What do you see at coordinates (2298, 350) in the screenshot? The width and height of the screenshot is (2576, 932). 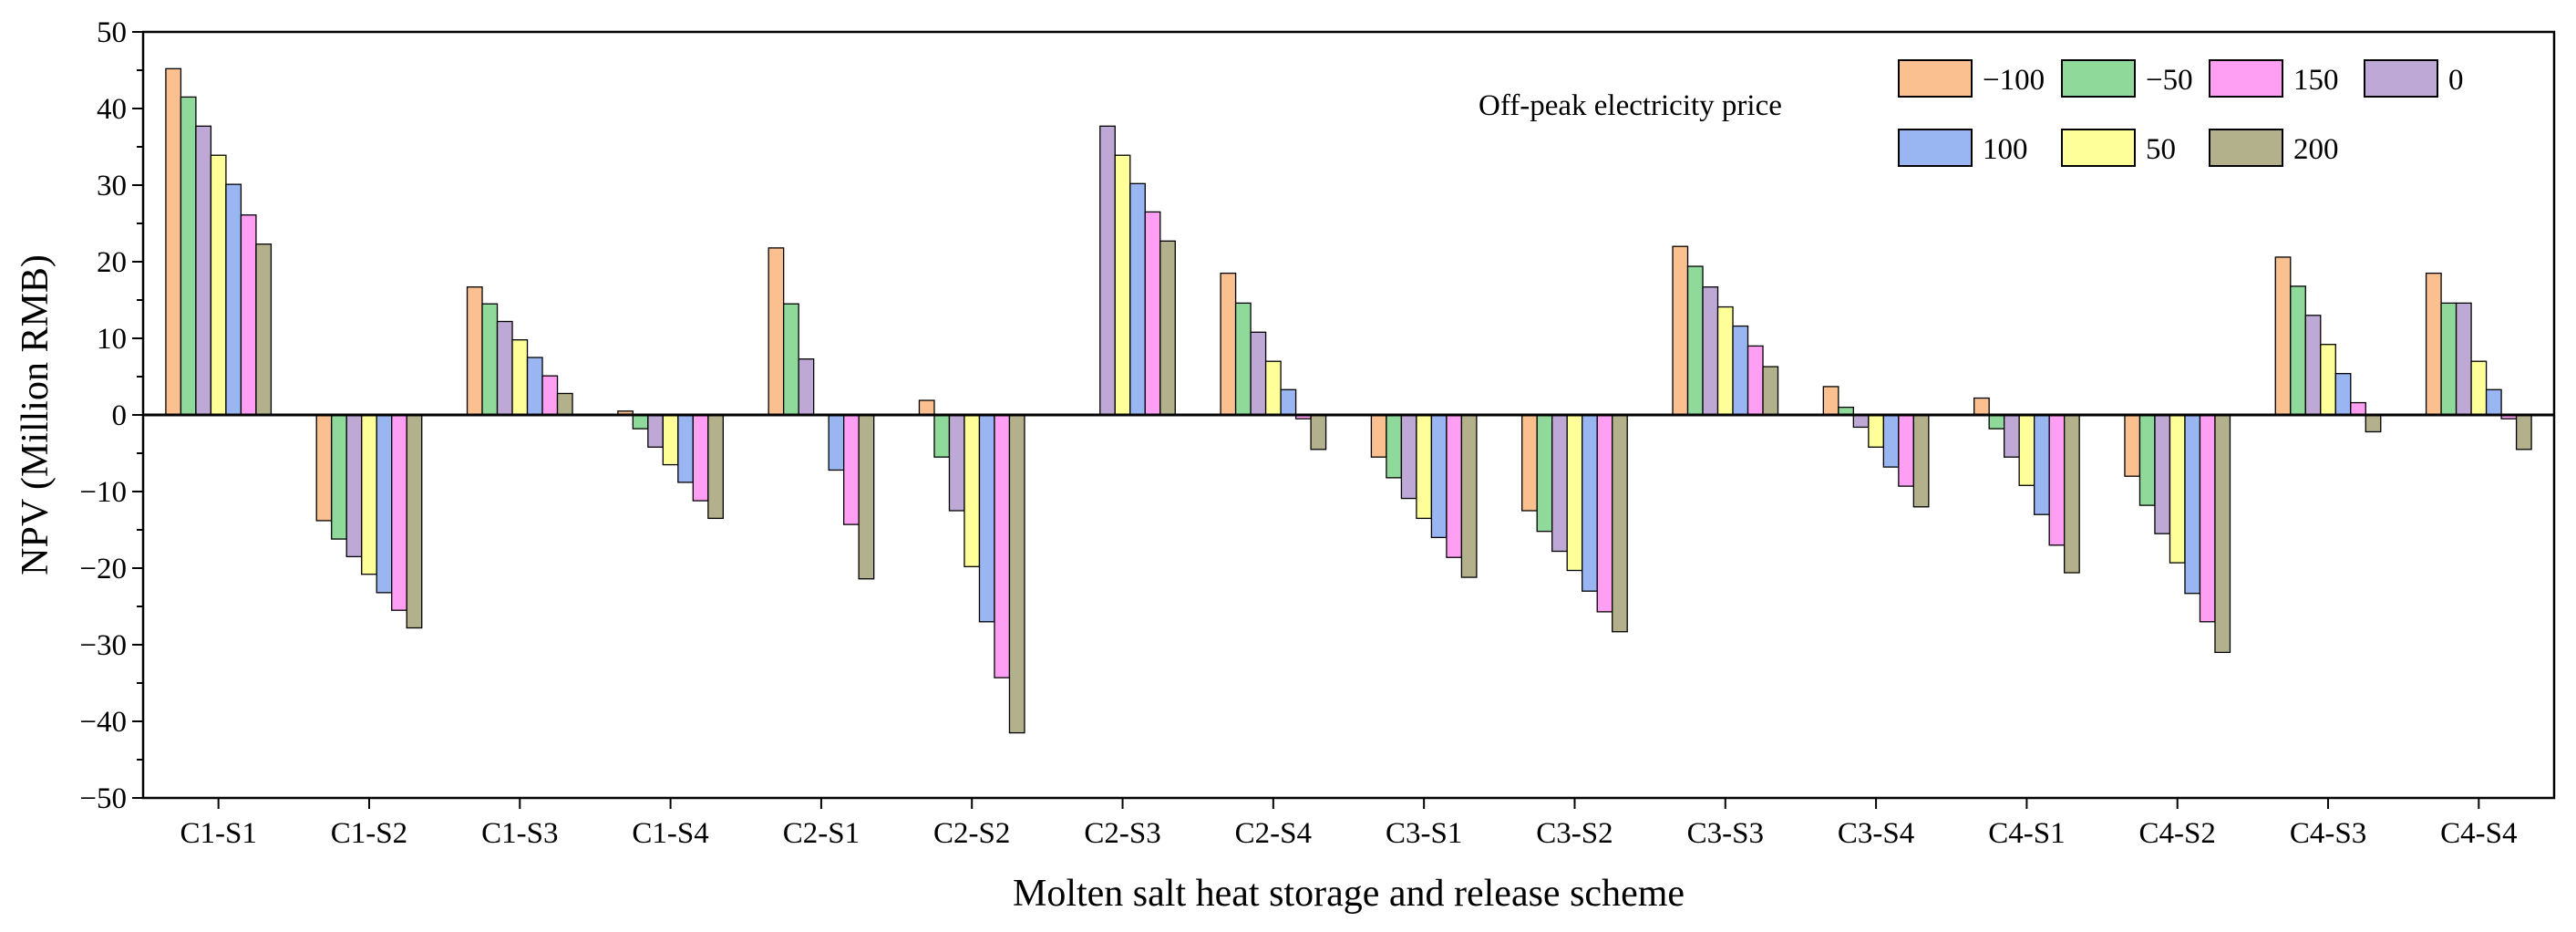 I see `bar-C4-S3-−50` at bounding box center [2298, 350].